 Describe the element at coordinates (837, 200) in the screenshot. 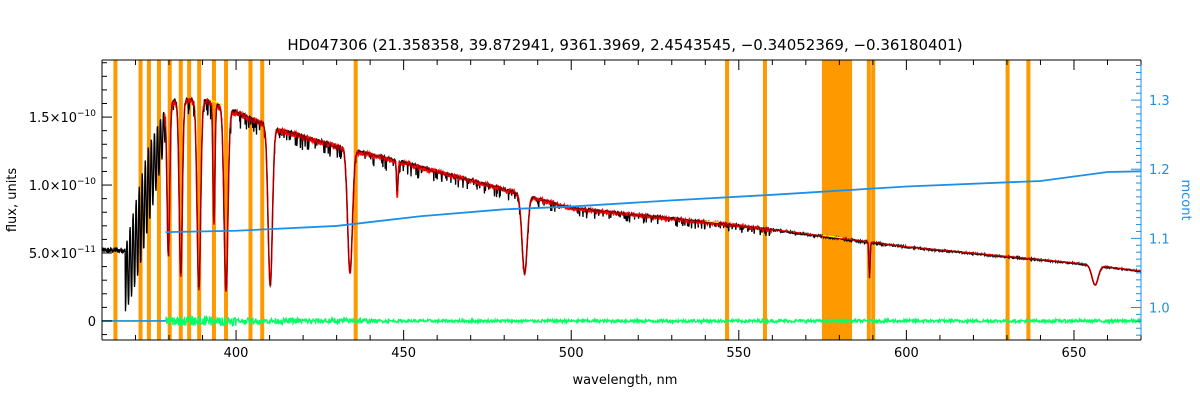

I see `mask-band` at that location.